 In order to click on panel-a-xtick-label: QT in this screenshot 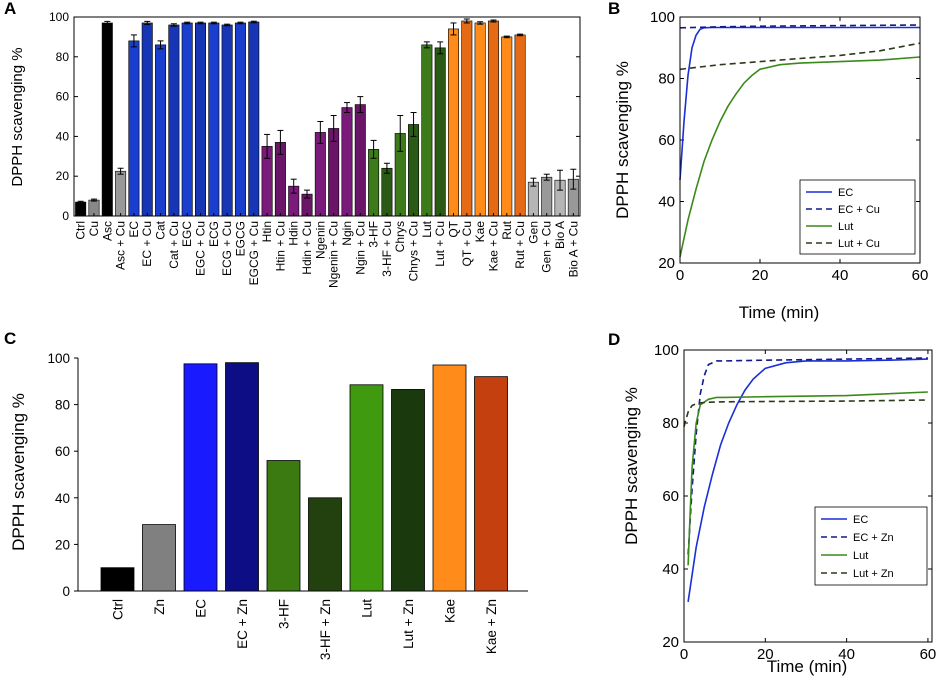, I will do `click(454, 228)`.